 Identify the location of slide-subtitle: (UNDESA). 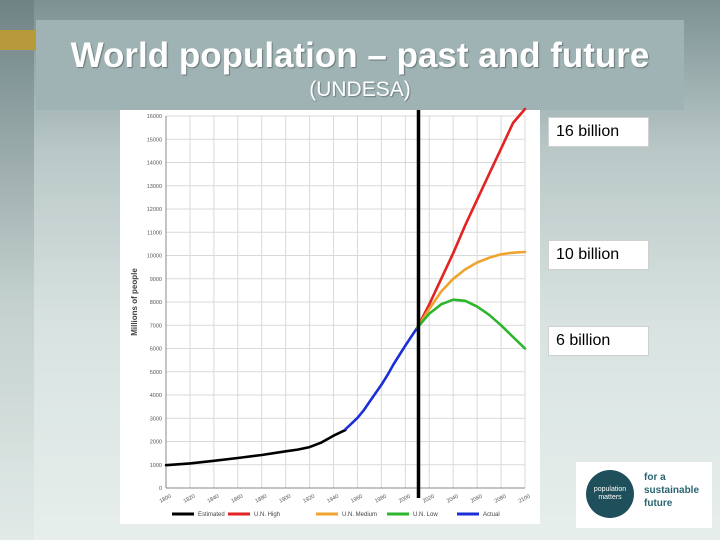
(360, 89).